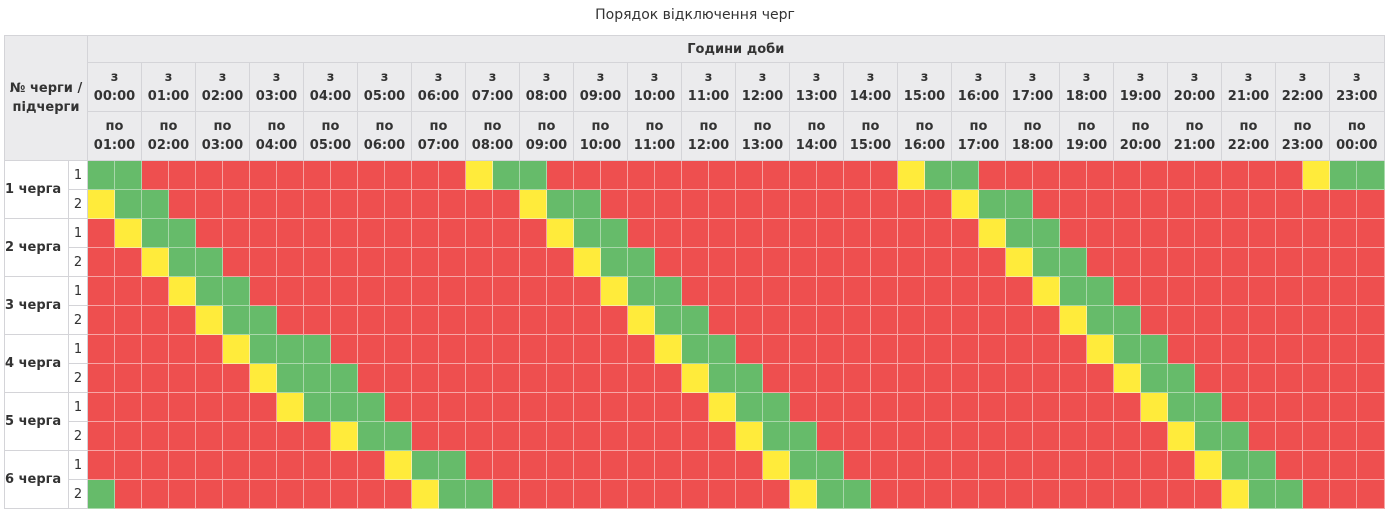 This screenshot has height=520, width=1390. Describe the element at coordinates (276, 87) in the screenshot. I see `hour-from-header: з 03:00` at that location.